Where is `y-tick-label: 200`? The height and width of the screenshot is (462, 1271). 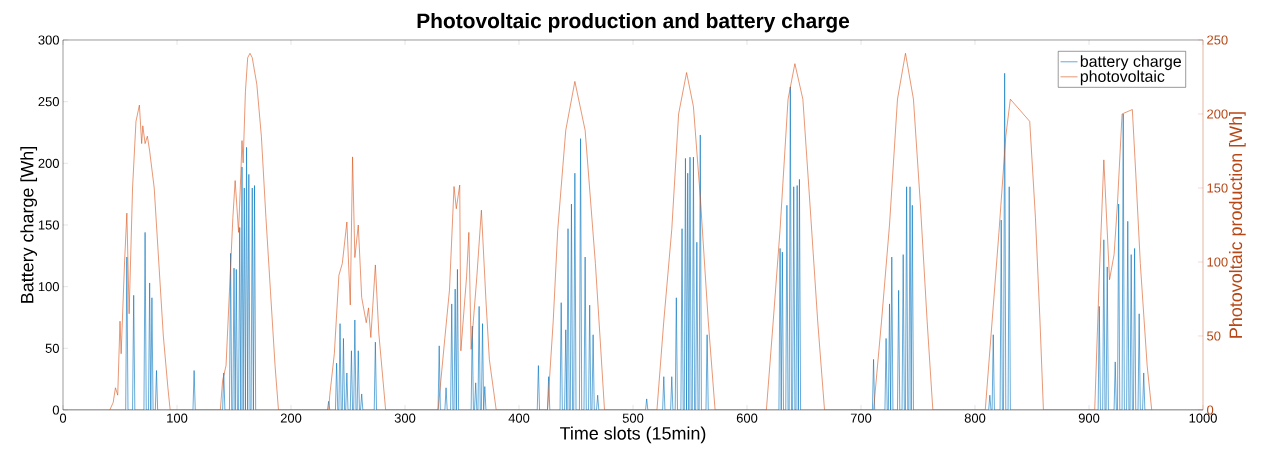 y-tick-label: 200 is located at coordinates (48, 163).